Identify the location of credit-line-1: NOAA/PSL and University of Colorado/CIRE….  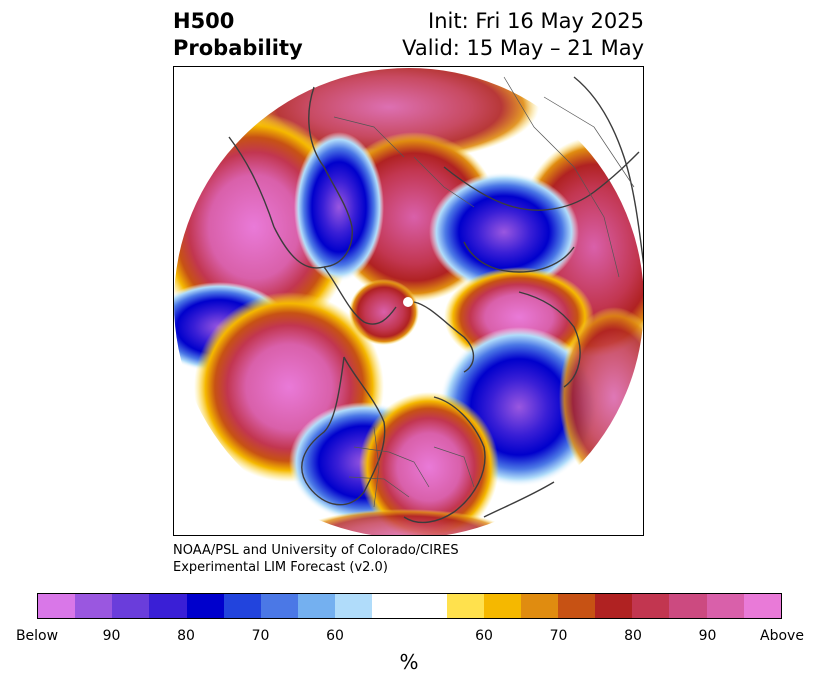
(316, 550).